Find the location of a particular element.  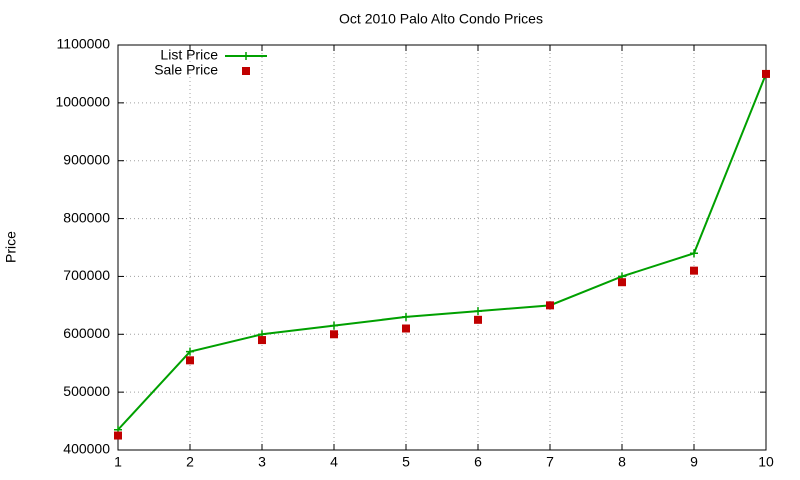

x-tick-label: 7 is located at coordinates (550, 462).